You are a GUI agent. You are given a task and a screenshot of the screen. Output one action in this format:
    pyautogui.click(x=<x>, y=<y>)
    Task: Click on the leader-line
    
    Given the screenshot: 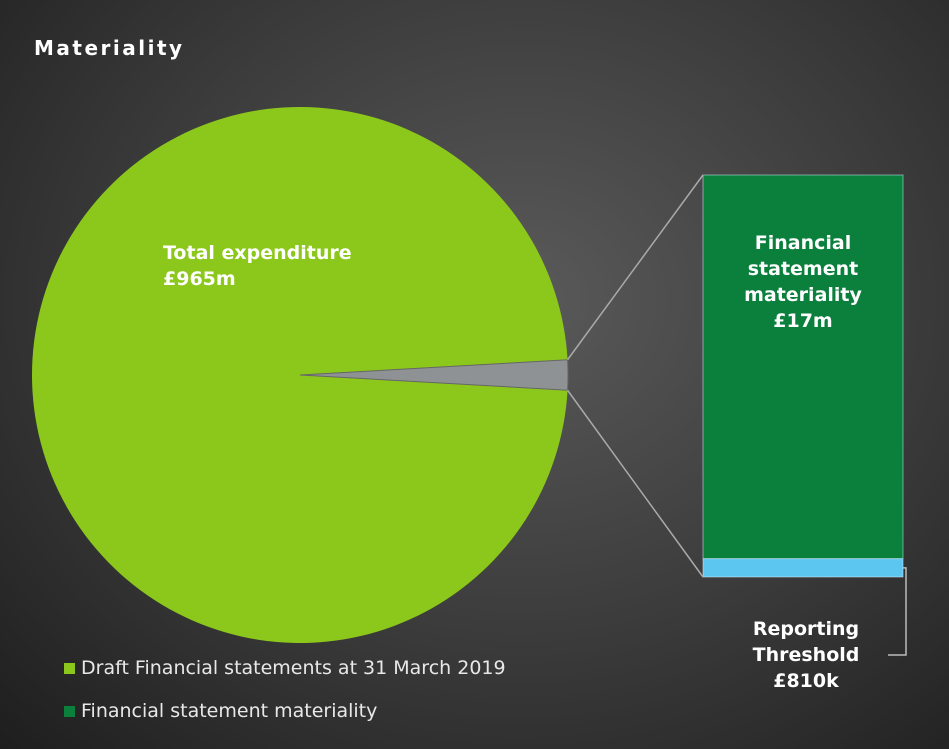 What is the action you would take?
    pyautogui.click(x=897, y=611)
    